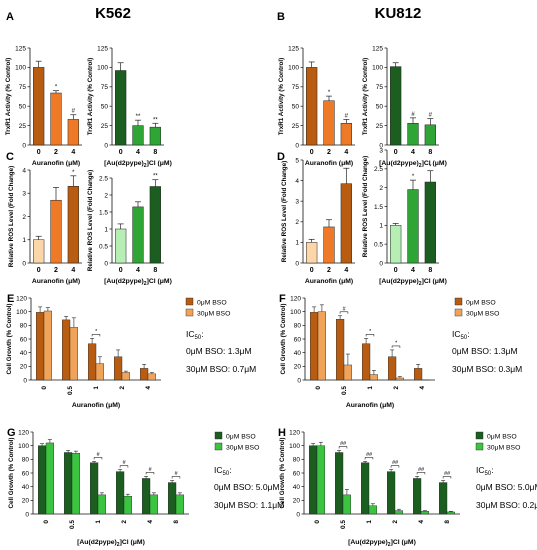  Describe the element at coordinates (11, 433) in the screenshot. I see `panel-letter: G` at that location.